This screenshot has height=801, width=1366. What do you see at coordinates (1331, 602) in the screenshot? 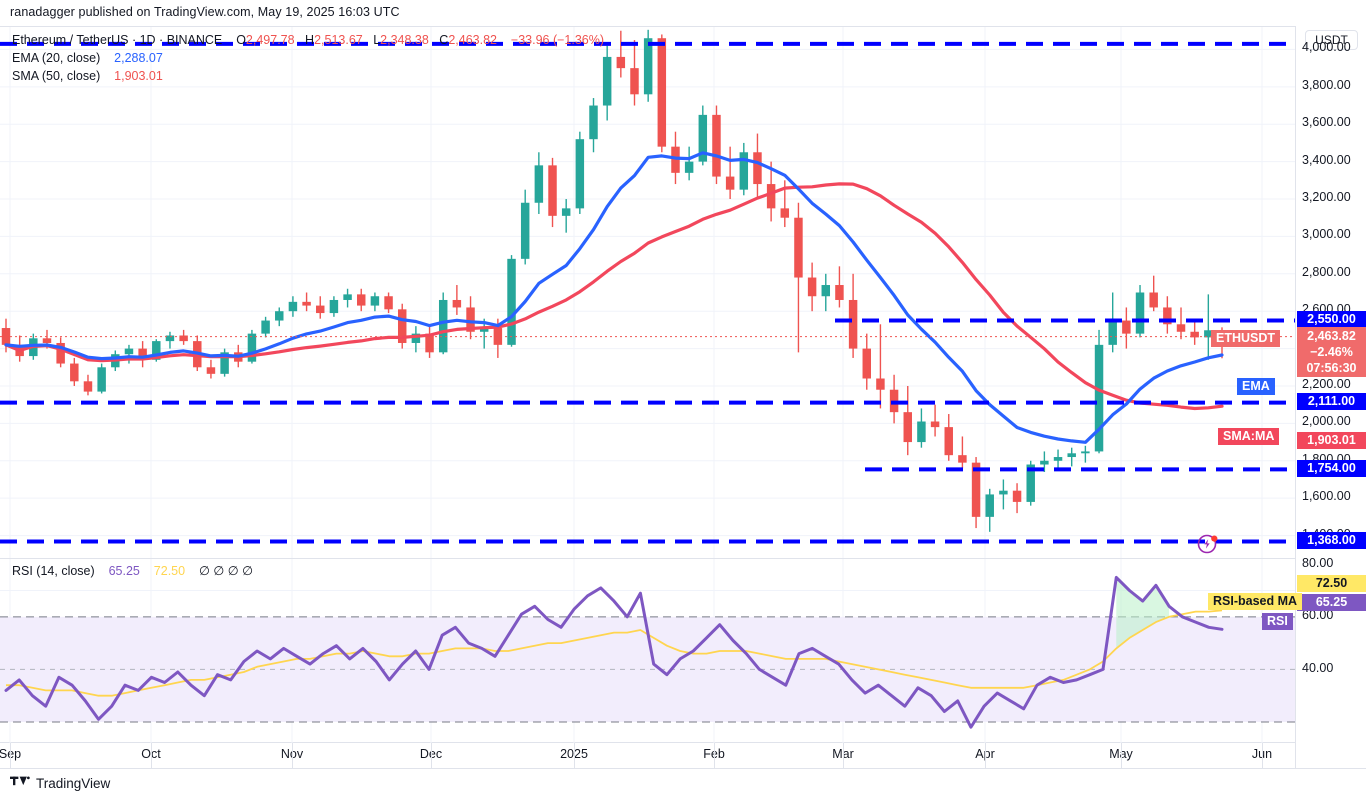
I see `axis-badge-rsi: 65.25` at bounding box center [1331, 602].